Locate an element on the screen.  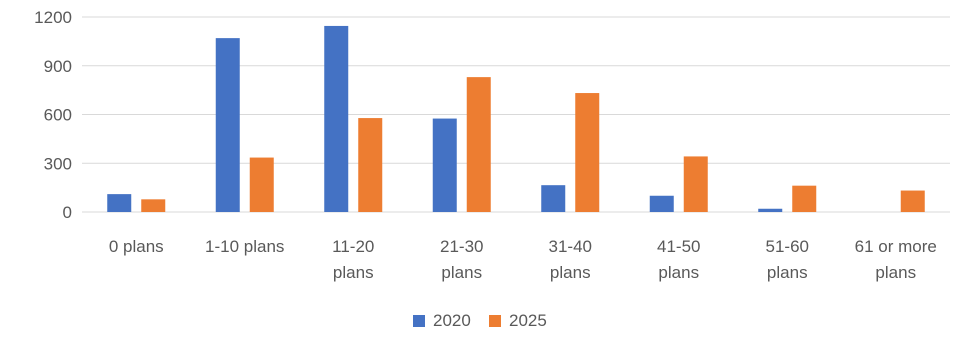
y-tick-label: 0 is located at coordinates (67, 212).